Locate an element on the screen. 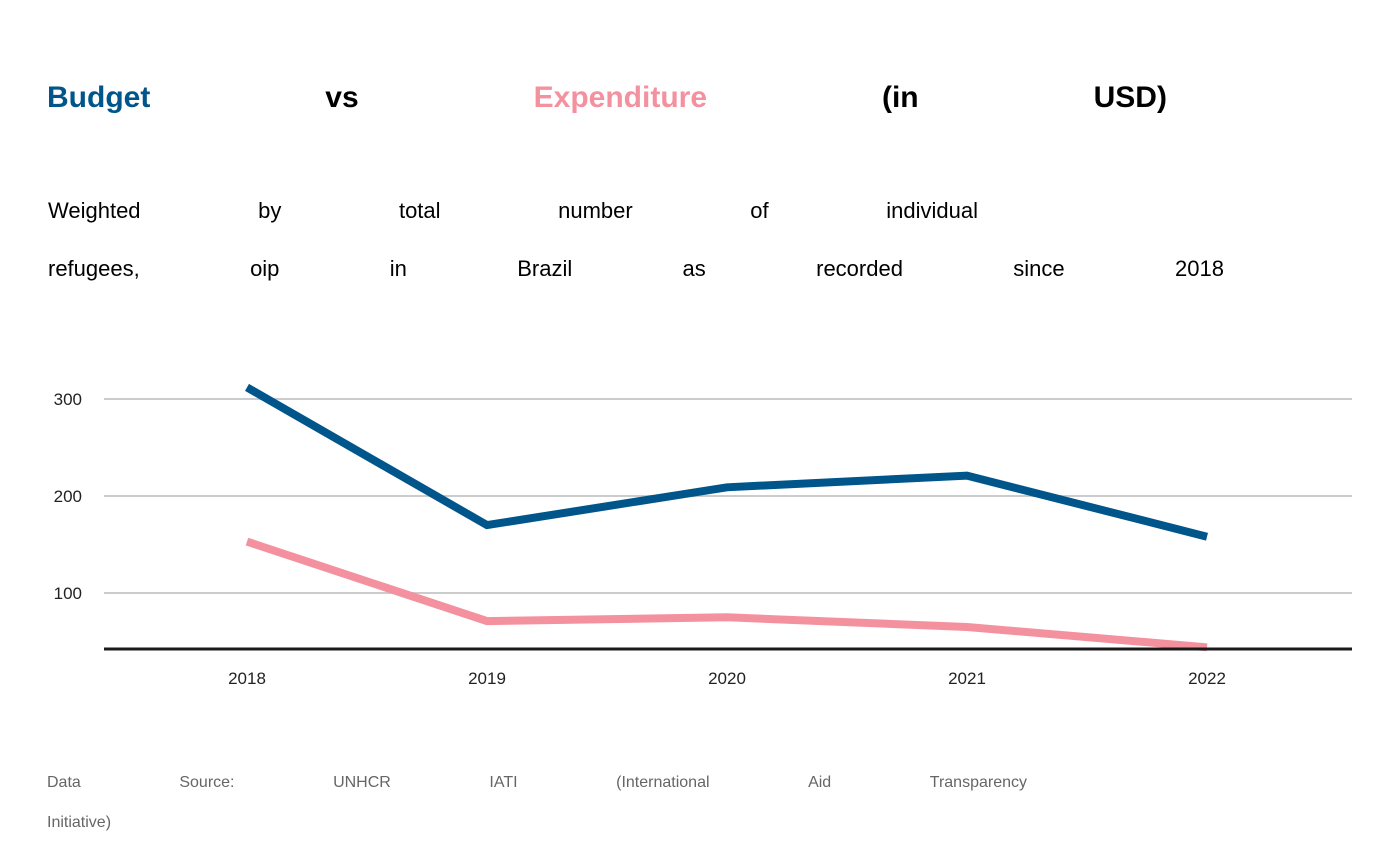 This screenshot has width=1400, height=866. x-tick-label: 2018 is located at coordinates (247, 678).